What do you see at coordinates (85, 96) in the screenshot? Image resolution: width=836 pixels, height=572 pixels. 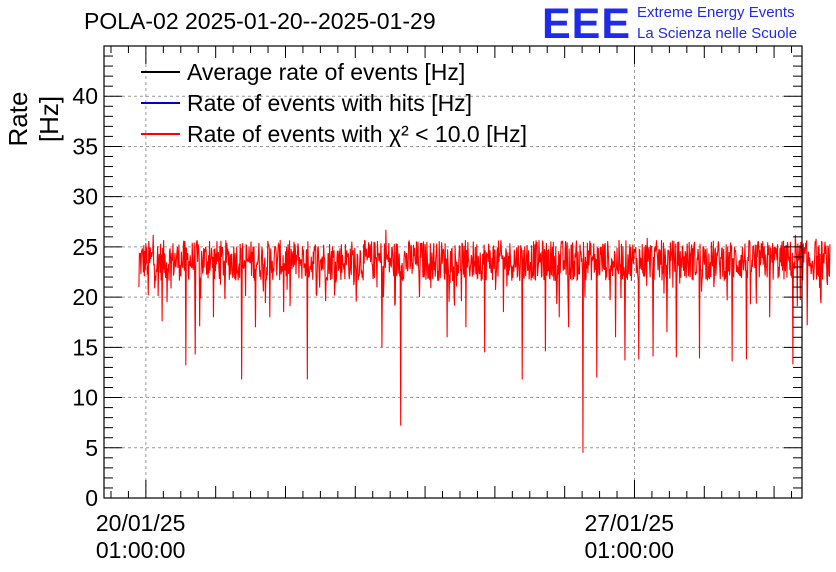 I see `y-tick-label: 40` at bounding box center [85, 96].